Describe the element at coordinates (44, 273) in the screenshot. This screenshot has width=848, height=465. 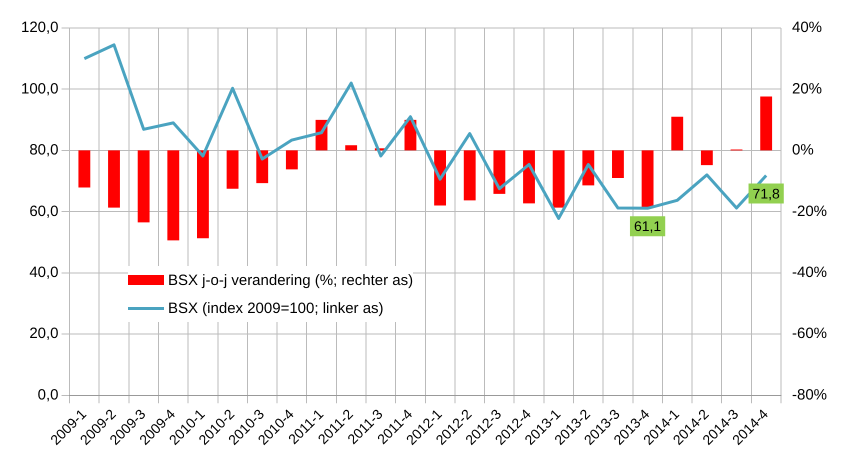
I see `y-tick-label: 40,0` at that location.